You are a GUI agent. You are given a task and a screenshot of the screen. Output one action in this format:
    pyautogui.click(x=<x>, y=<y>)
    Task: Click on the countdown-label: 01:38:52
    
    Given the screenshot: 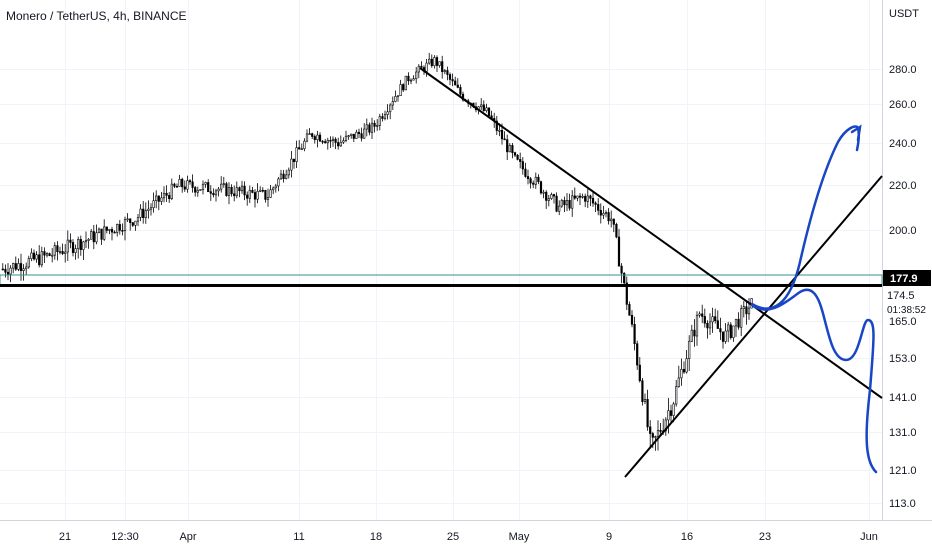 What is the action you would take?
    pyautogui.click(x=906, y=310)
    